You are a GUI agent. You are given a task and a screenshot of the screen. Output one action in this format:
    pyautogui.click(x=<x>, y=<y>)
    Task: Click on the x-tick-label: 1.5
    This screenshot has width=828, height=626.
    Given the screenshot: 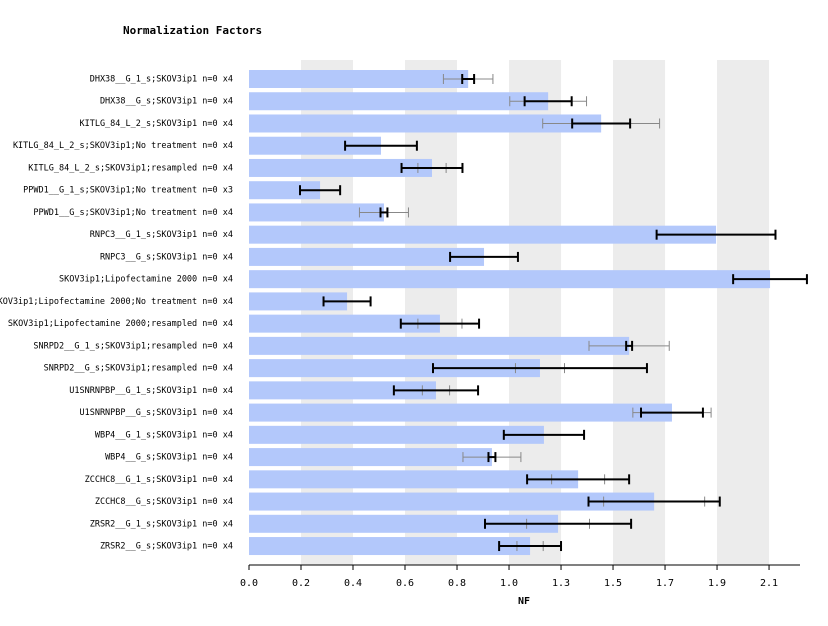 What is the action you would take?
    pyautogui.click(x=613, y=583)
    